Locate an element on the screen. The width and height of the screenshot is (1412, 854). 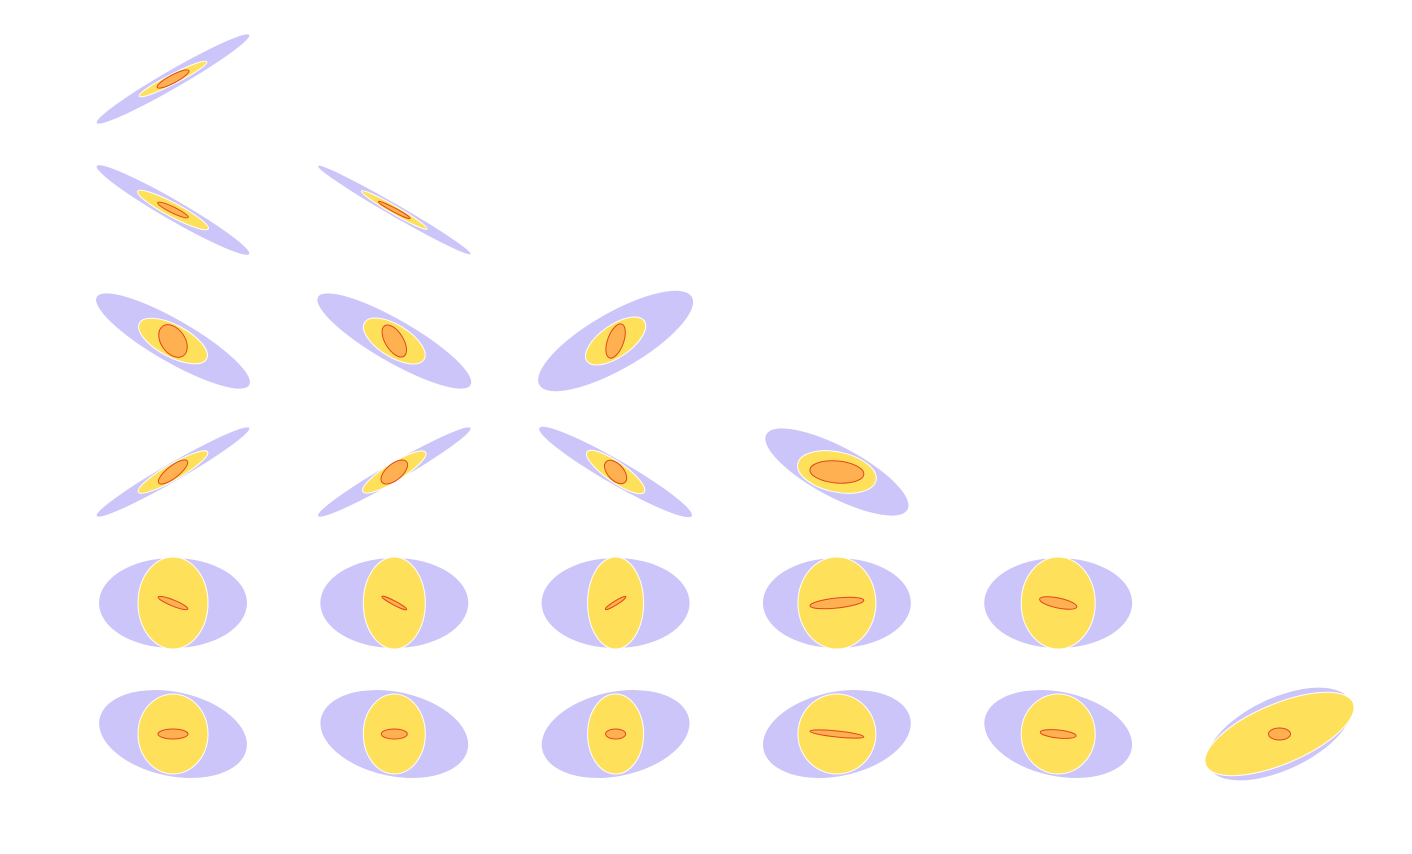
inner-contour-r6-c5 is located at coordinates (1058, 734).